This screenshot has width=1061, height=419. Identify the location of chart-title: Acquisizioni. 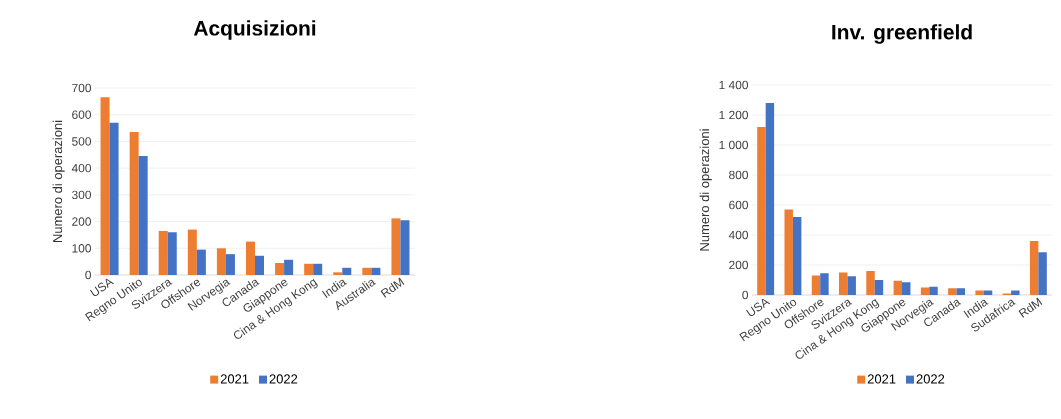
(254, 30).